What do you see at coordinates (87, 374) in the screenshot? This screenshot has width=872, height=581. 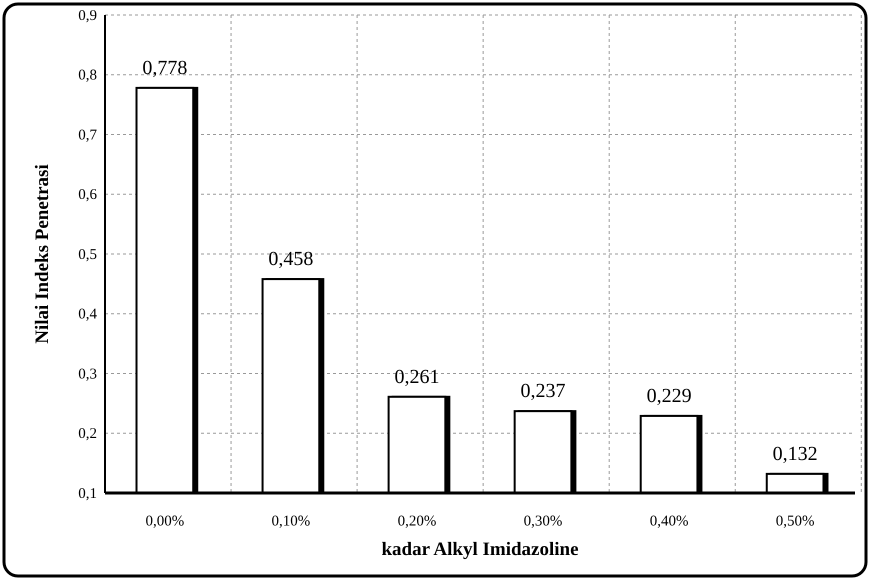 I see `y-tick-label: 0,3` at bounding box center [87, 374].